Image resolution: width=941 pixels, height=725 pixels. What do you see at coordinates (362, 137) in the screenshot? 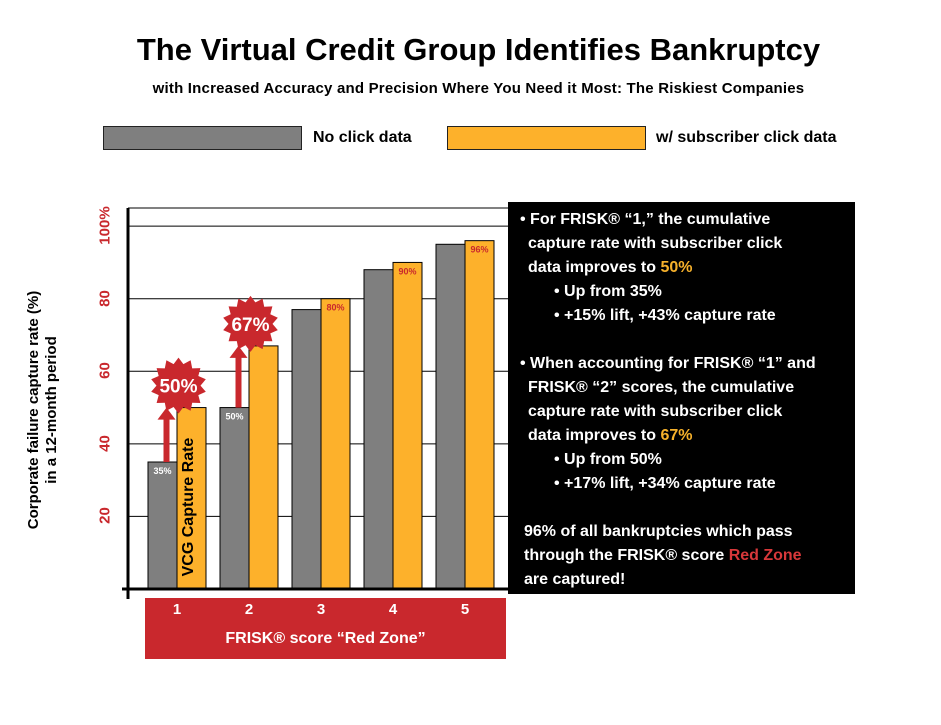
I see `legend-label-no-click: No click data` at bounding box center [362, 137].